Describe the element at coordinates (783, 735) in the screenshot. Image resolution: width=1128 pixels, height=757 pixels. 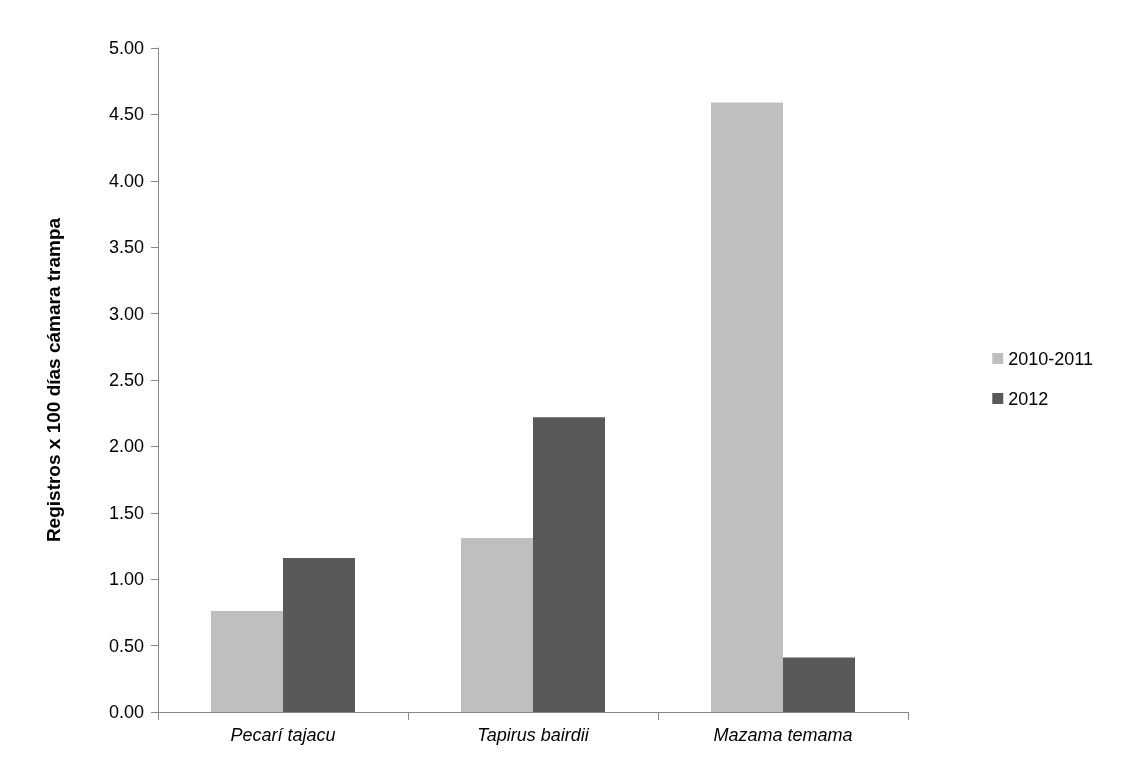
I see `x-tick-label: Mazama temama` at that location.